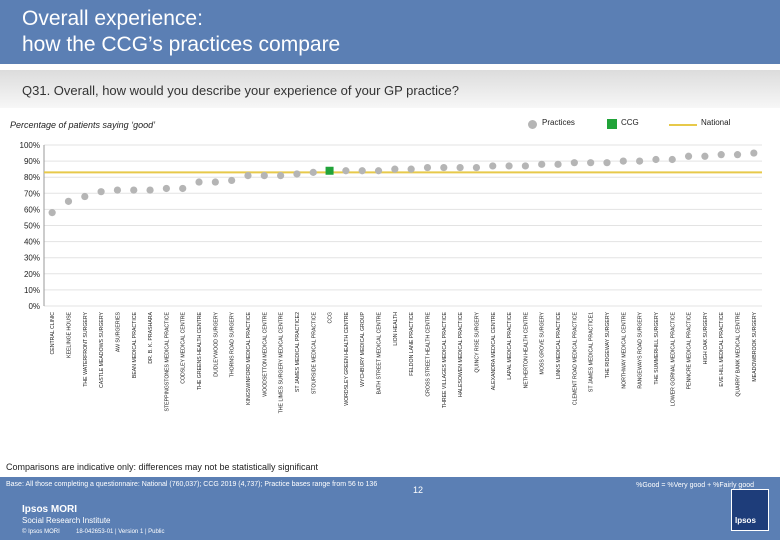 The height and width of the screenshot is (540, 780). Describe the element at coordinates (69, 334) in the screenshot. I see `category-label: KEELINGE HOUSE` at that location.